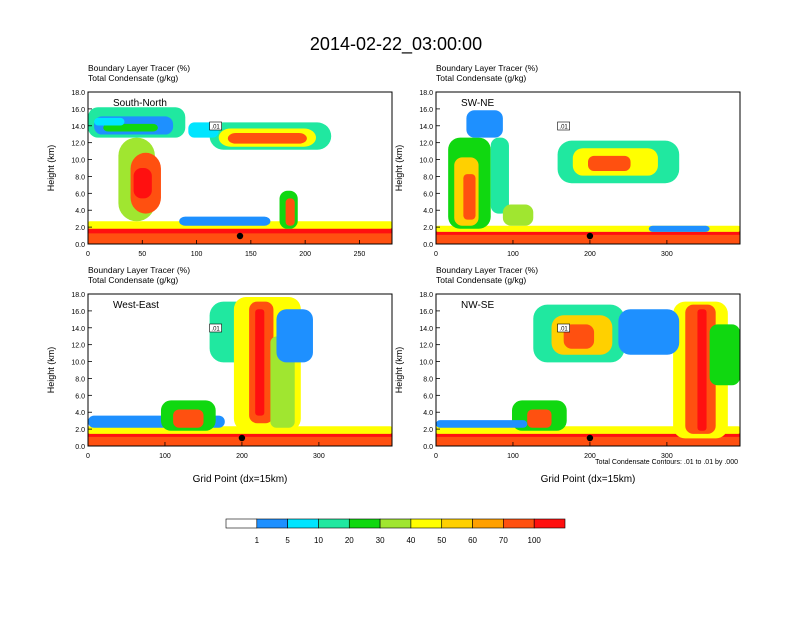  Describe the element at coordinates (410, 540) in the screenshot. I see `colorbar-label: 40` at that location.